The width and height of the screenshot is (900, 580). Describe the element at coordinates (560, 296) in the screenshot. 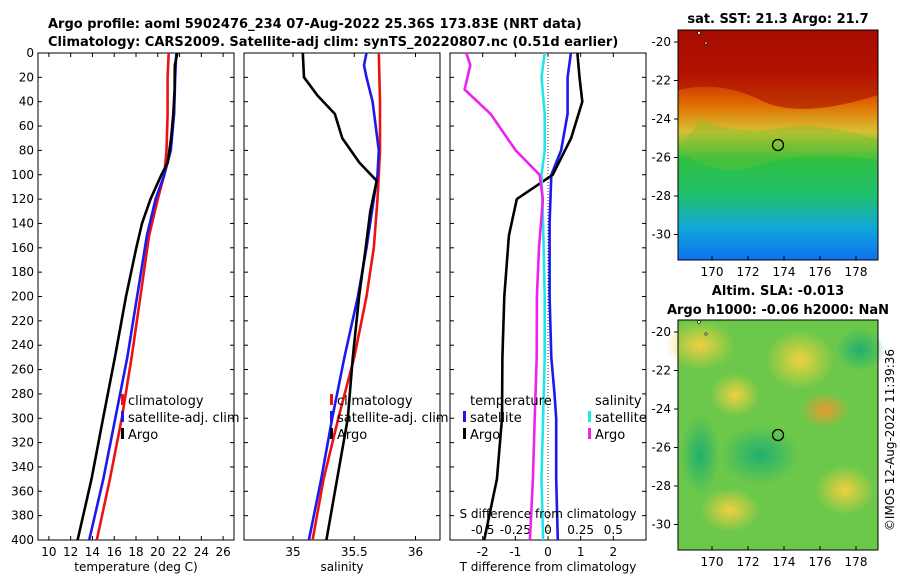

I see `series-line-temperature-satellite` at that location.